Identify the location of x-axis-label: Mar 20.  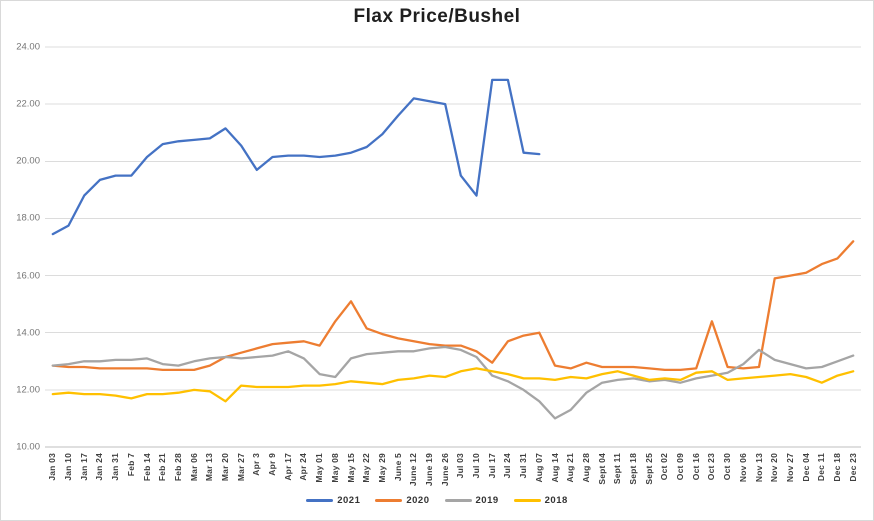
(224, 467).